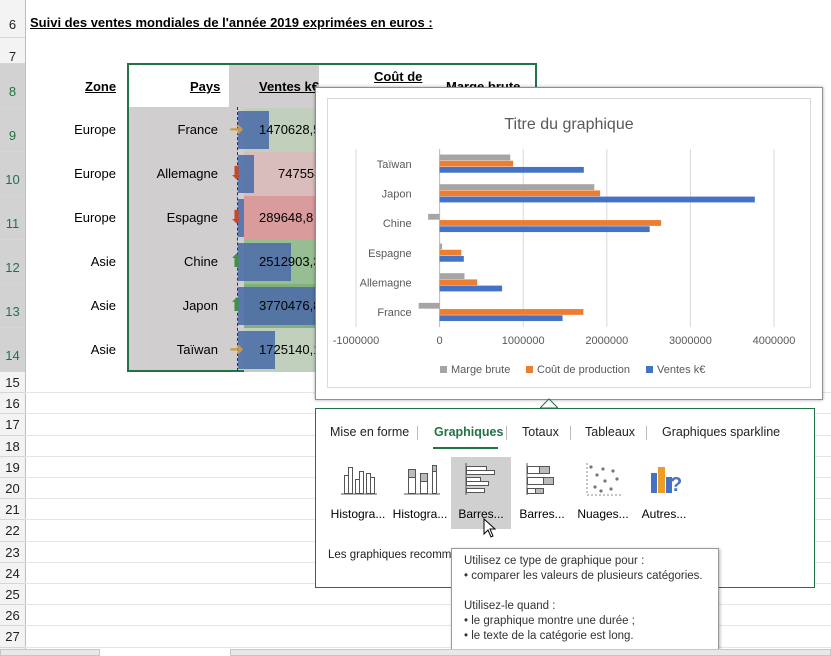  I want to click on cell-ventes: 289648,8, so click(286, 217).